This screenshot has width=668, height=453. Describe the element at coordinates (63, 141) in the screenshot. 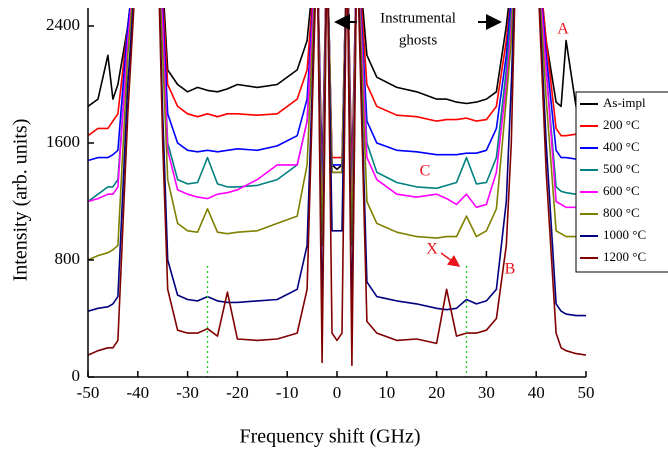

I see `y-tick-label: 1600` at that location.